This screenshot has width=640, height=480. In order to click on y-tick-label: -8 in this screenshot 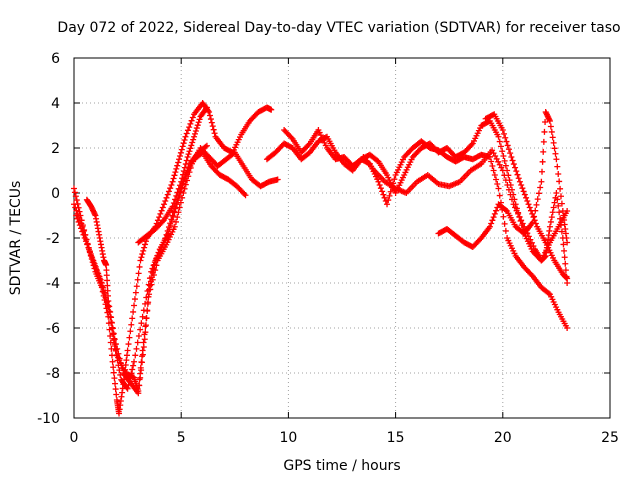, I will do `click(53, 374)`.